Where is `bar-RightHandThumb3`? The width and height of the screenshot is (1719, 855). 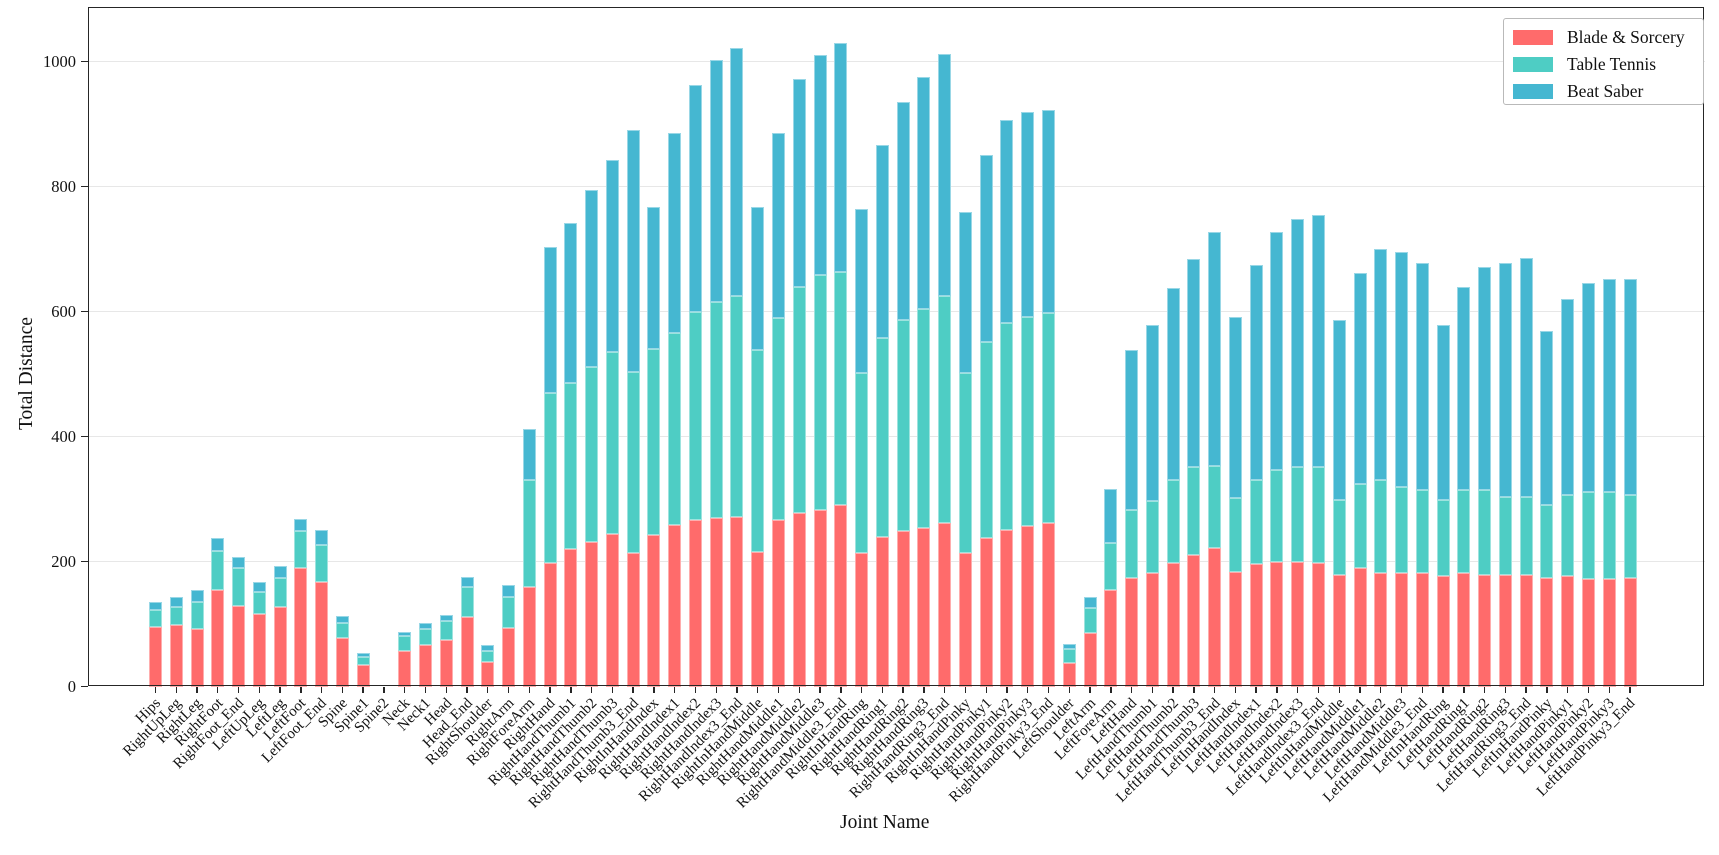
bar-RightHandThumb3 is located at coordinates (612, 423).